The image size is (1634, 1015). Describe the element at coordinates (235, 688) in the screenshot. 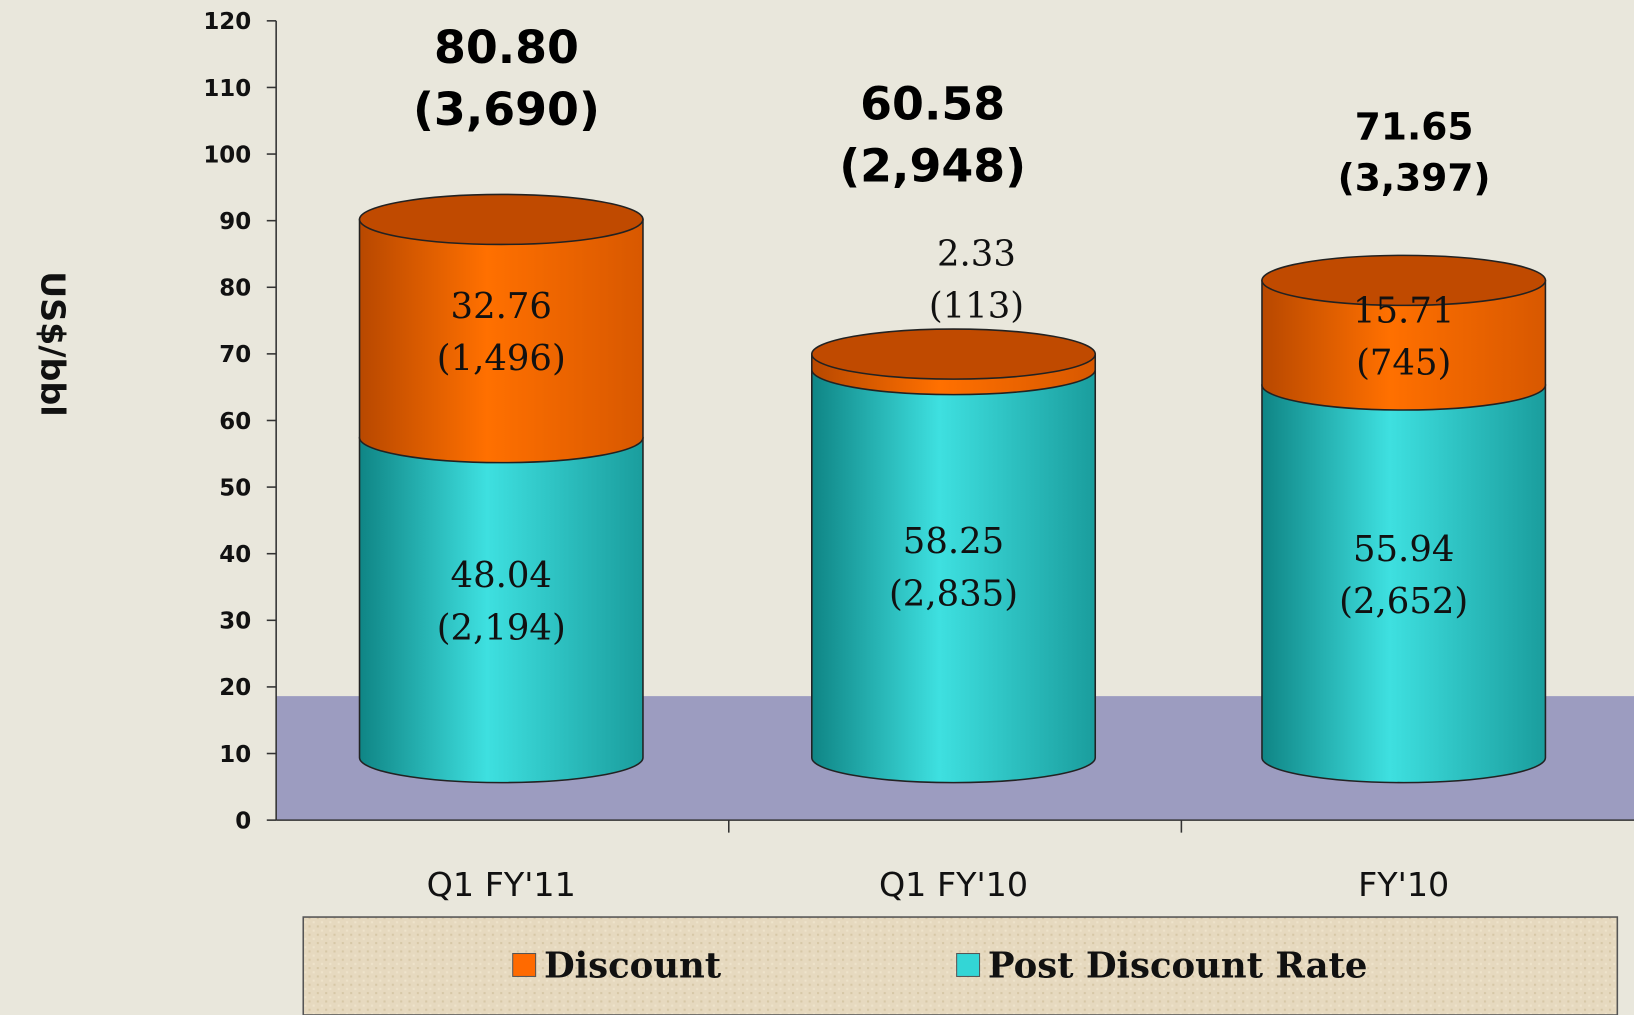

I see `y-tick-label: 20` at that location.